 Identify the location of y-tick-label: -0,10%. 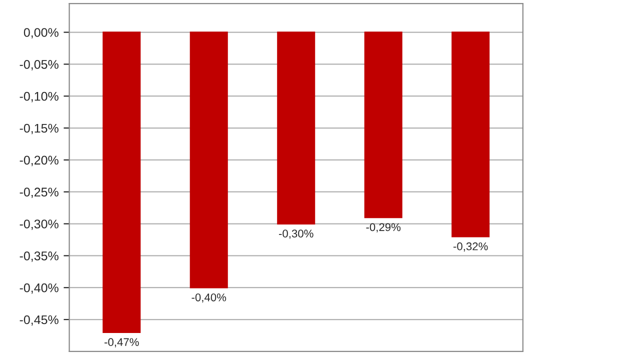
(39, 97).